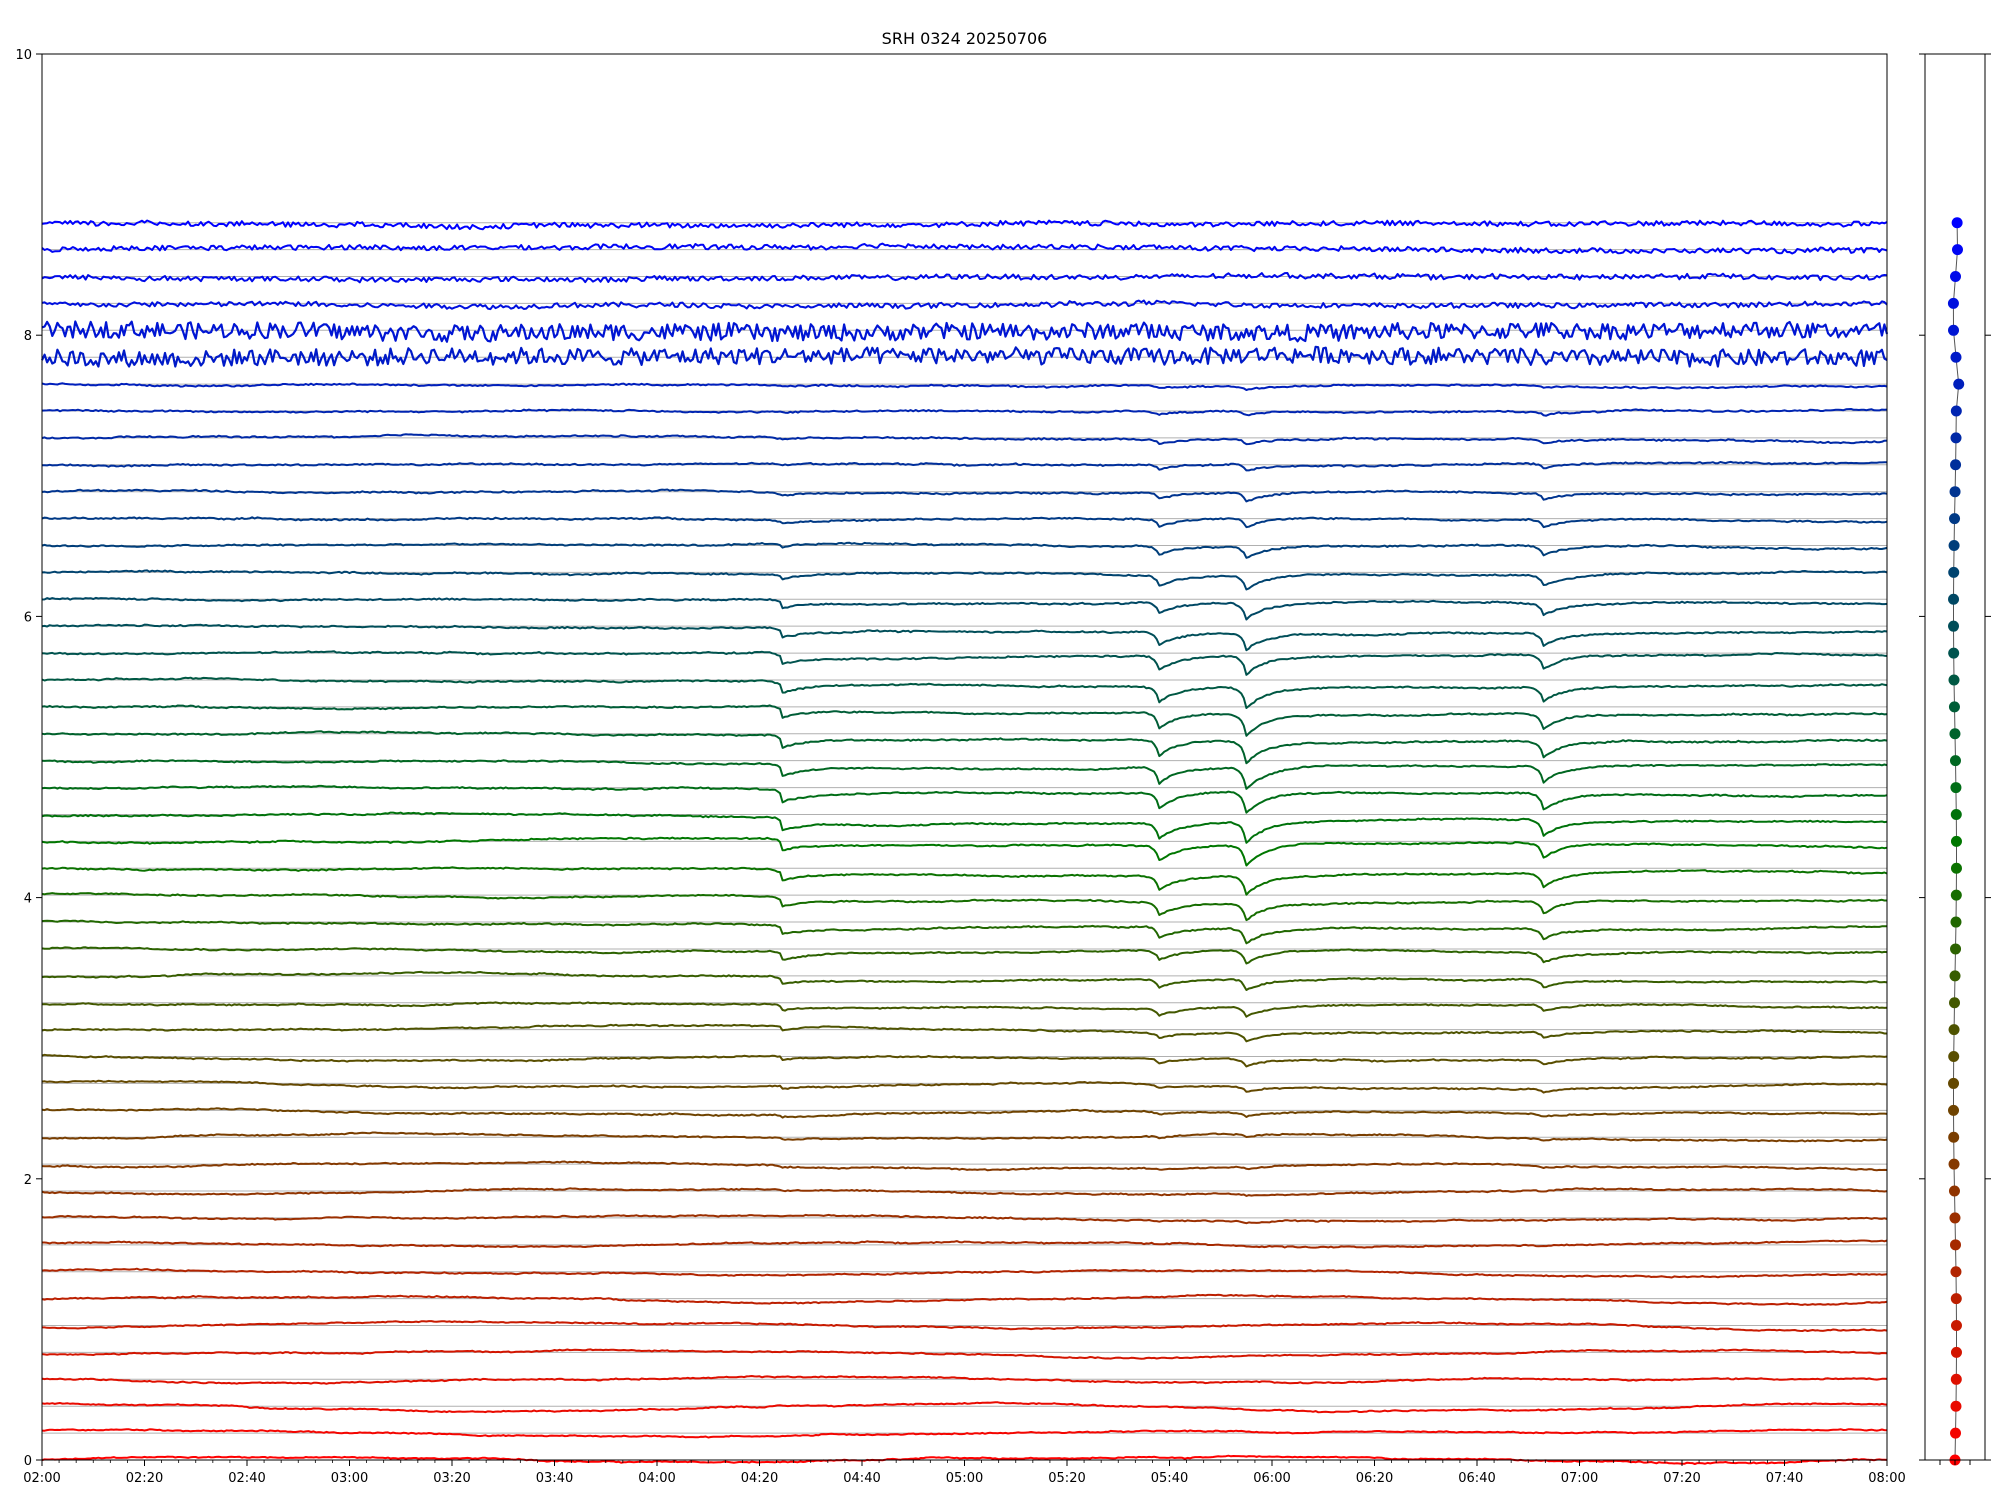  Describe the element at coordinates (1374, 1478) in the screenshot. I see `x-tick-label: 06:20` at that location.